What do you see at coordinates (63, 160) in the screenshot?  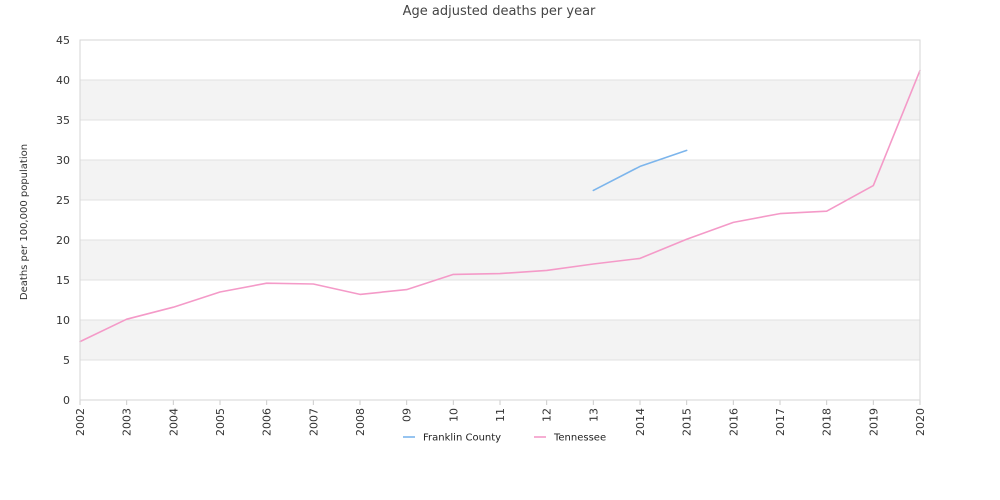 I see `y-tick-label: 30` at bounding box center [63, 160].